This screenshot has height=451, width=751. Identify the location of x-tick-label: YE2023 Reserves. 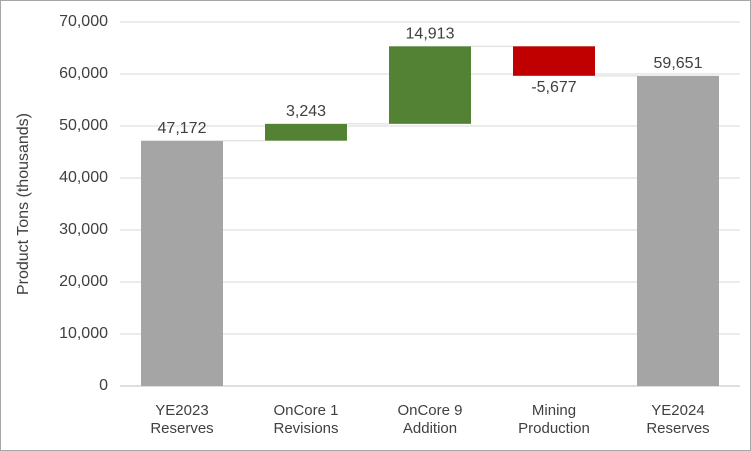
(181, 419).